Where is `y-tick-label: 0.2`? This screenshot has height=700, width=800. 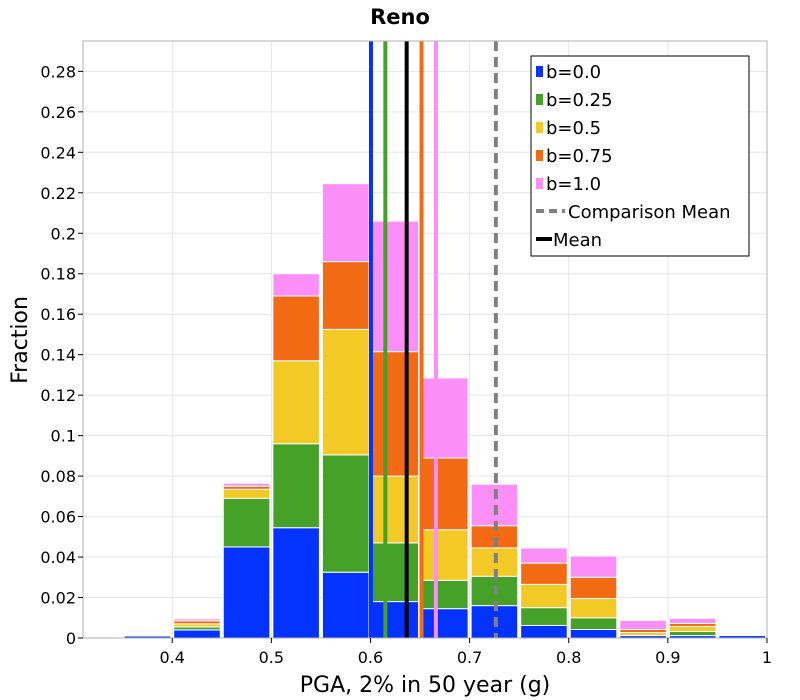
y-tick-label: 0.2 is located at coordinates (63, 233).